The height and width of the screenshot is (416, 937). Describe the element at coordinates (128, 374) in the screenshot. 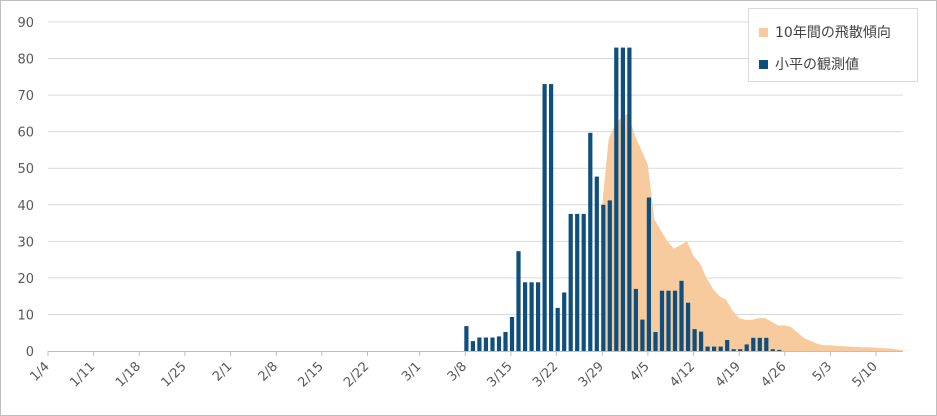

I see `x-tick-label-1-18: 1/18` at that location.